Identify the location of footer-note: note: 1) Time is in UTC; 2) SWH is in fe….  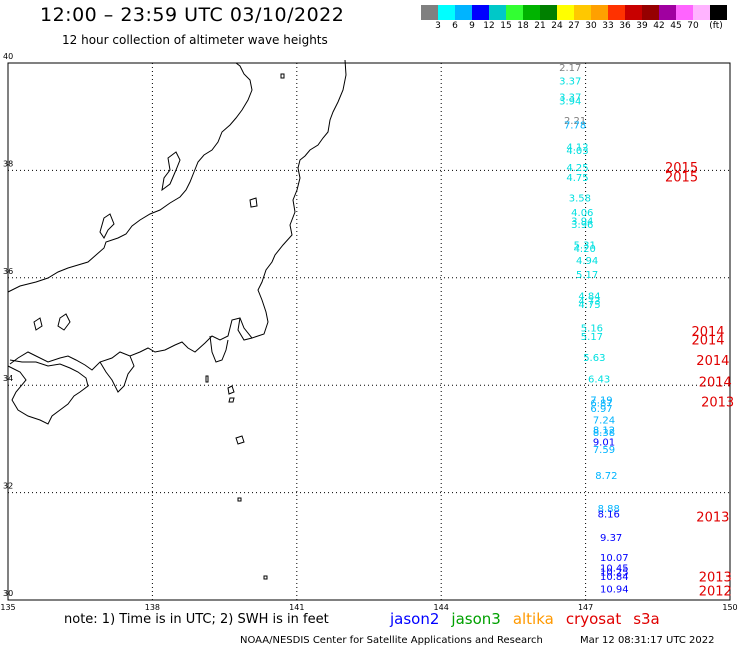
(196, 619).